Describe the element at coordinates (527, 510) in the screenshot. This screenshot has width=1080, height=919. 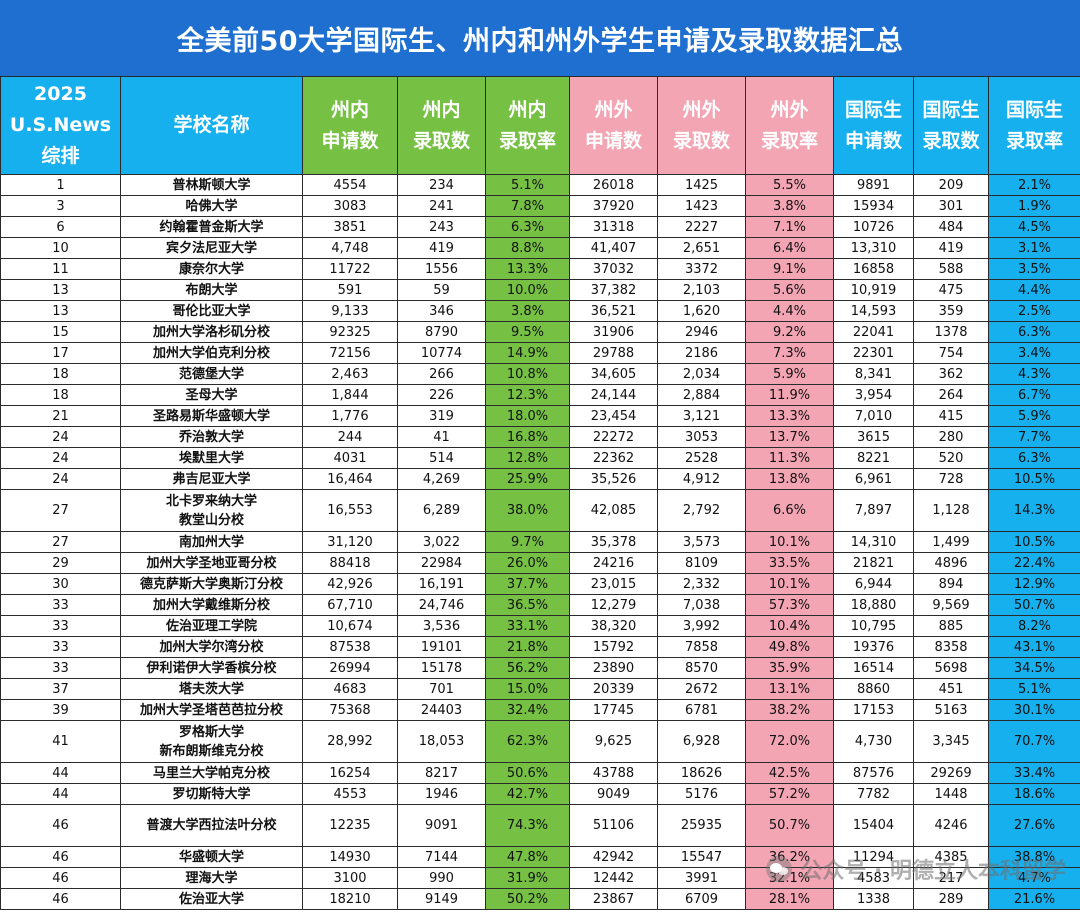
I see `cell-in-state-rate: 38.0%` at that location.